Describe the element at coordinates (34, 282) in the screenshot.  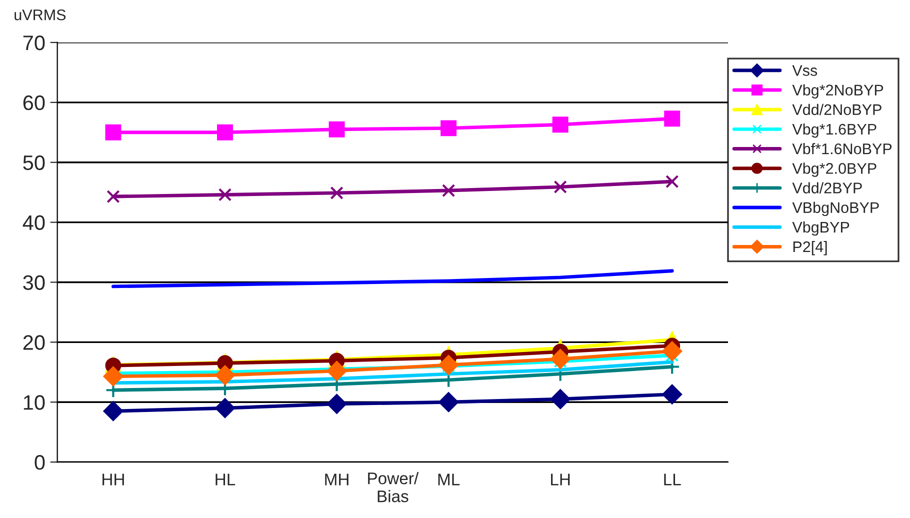
I see `y-tick-label: 30` at that location.